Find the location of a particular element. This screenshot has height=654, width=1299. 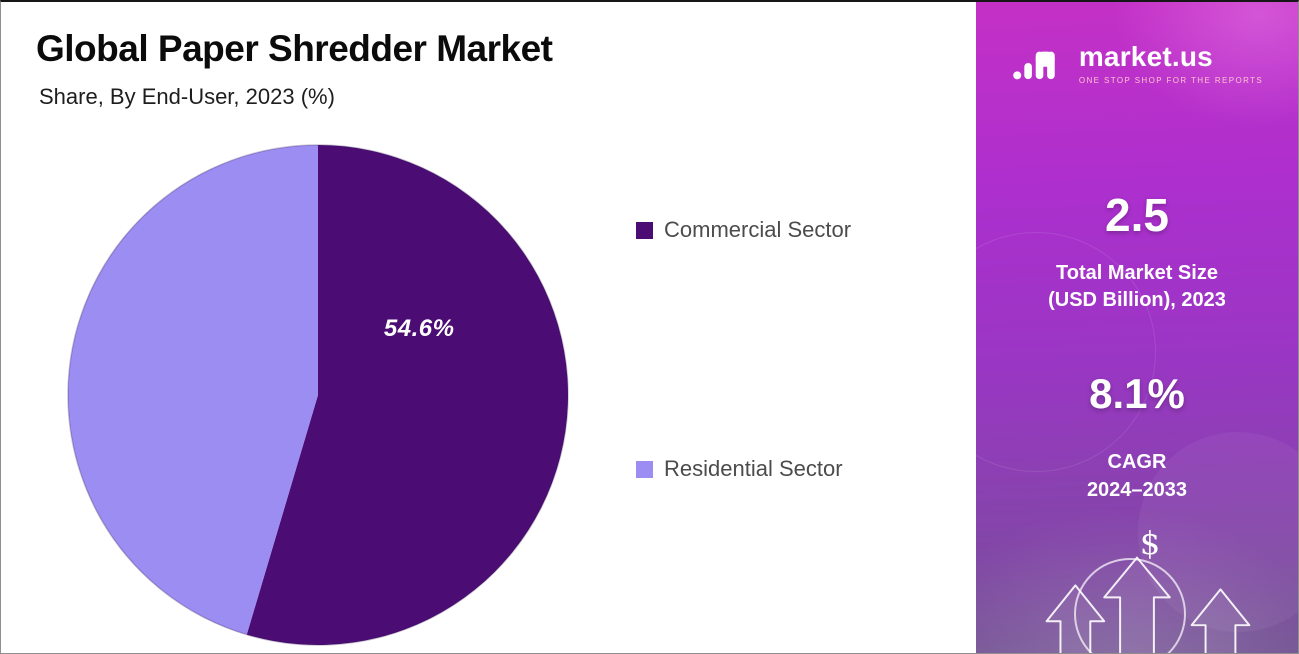

cagr-value: 8.1% is located at coordinates (1137, 393).